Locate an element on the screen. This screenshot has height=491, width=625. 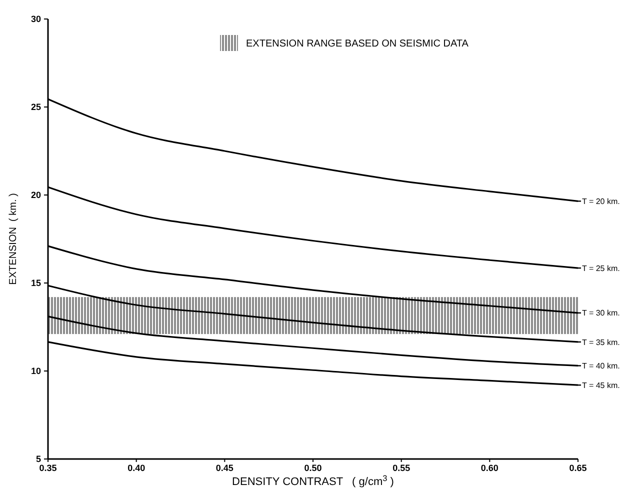
y-tick-label: 10 is located at coordinates (35, 371).